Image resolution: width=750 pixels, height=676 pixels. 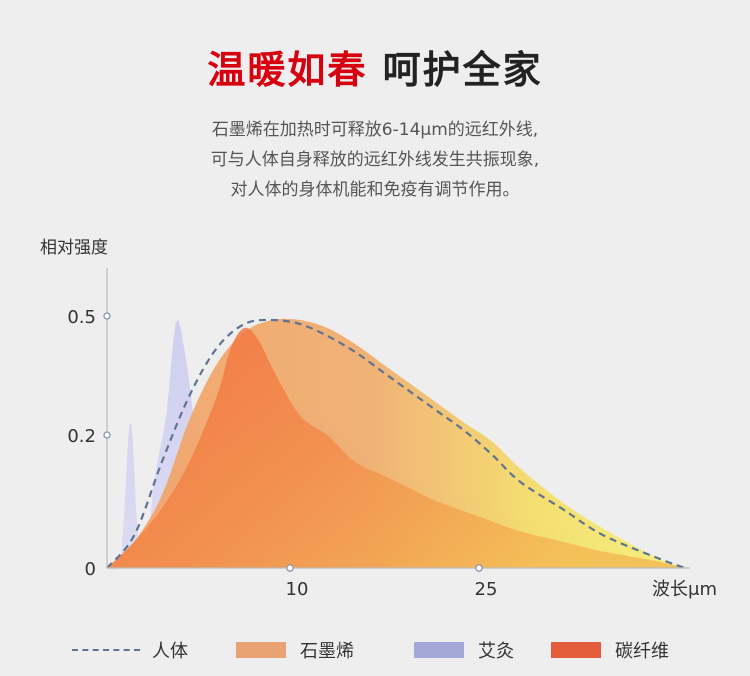 What do you see at coordinates (106, 650) in the screenshot?
I see `legend-dash-line` at bounding box center [106, 650].